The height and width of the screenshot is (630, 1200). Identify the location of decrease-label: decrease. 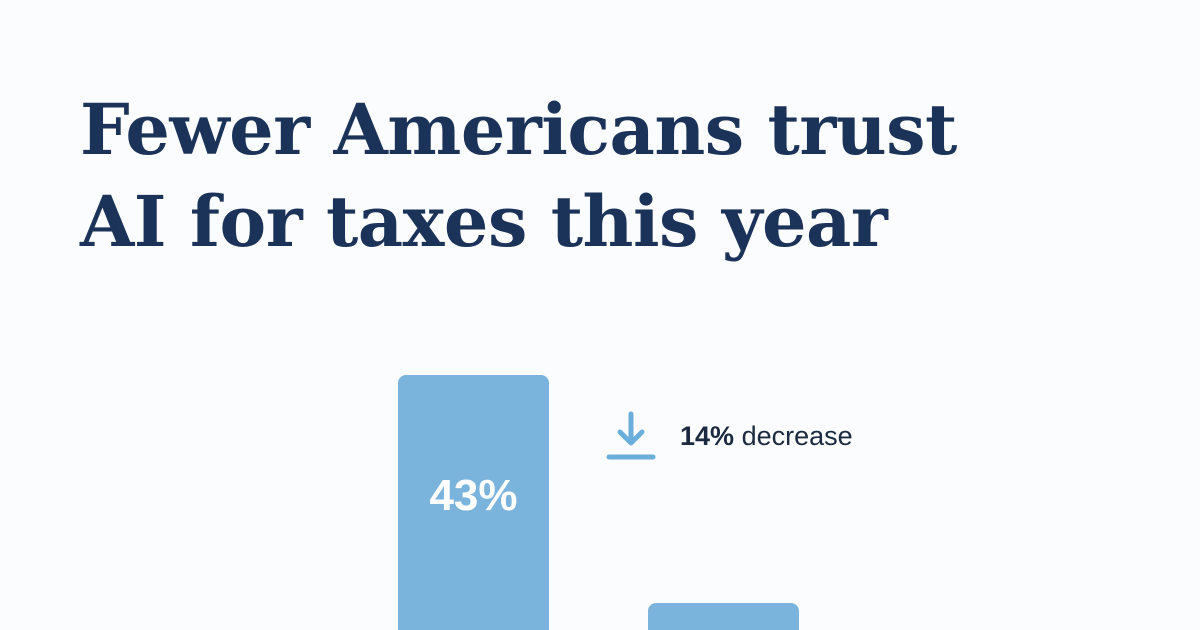
(797, 435).